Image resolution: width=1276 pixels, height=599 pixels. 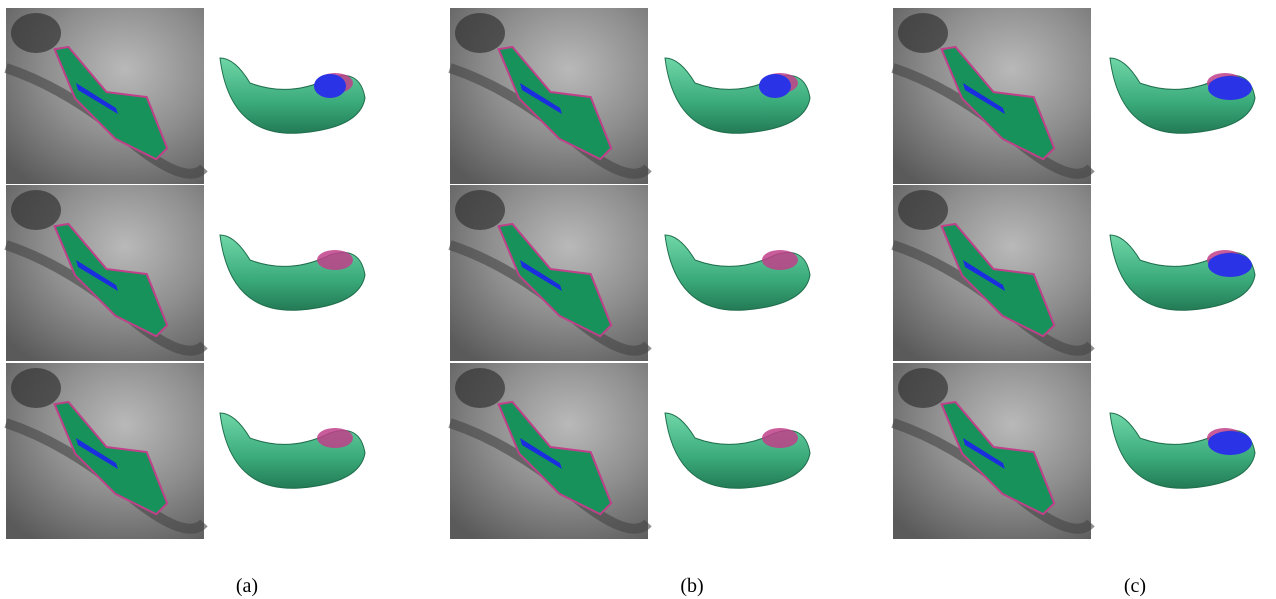 What do you see at coordinates (247, 586) in the screenshot?
I see `caption: (a)` at bounding box center [247, 586].